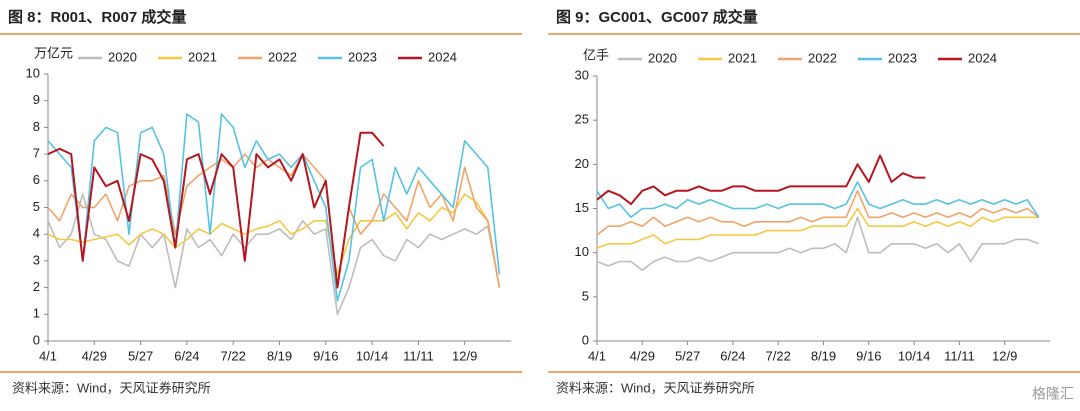 This screenshot has height=411, width=1080. I want to click on y-tick-label: 8, so click(36, 126).